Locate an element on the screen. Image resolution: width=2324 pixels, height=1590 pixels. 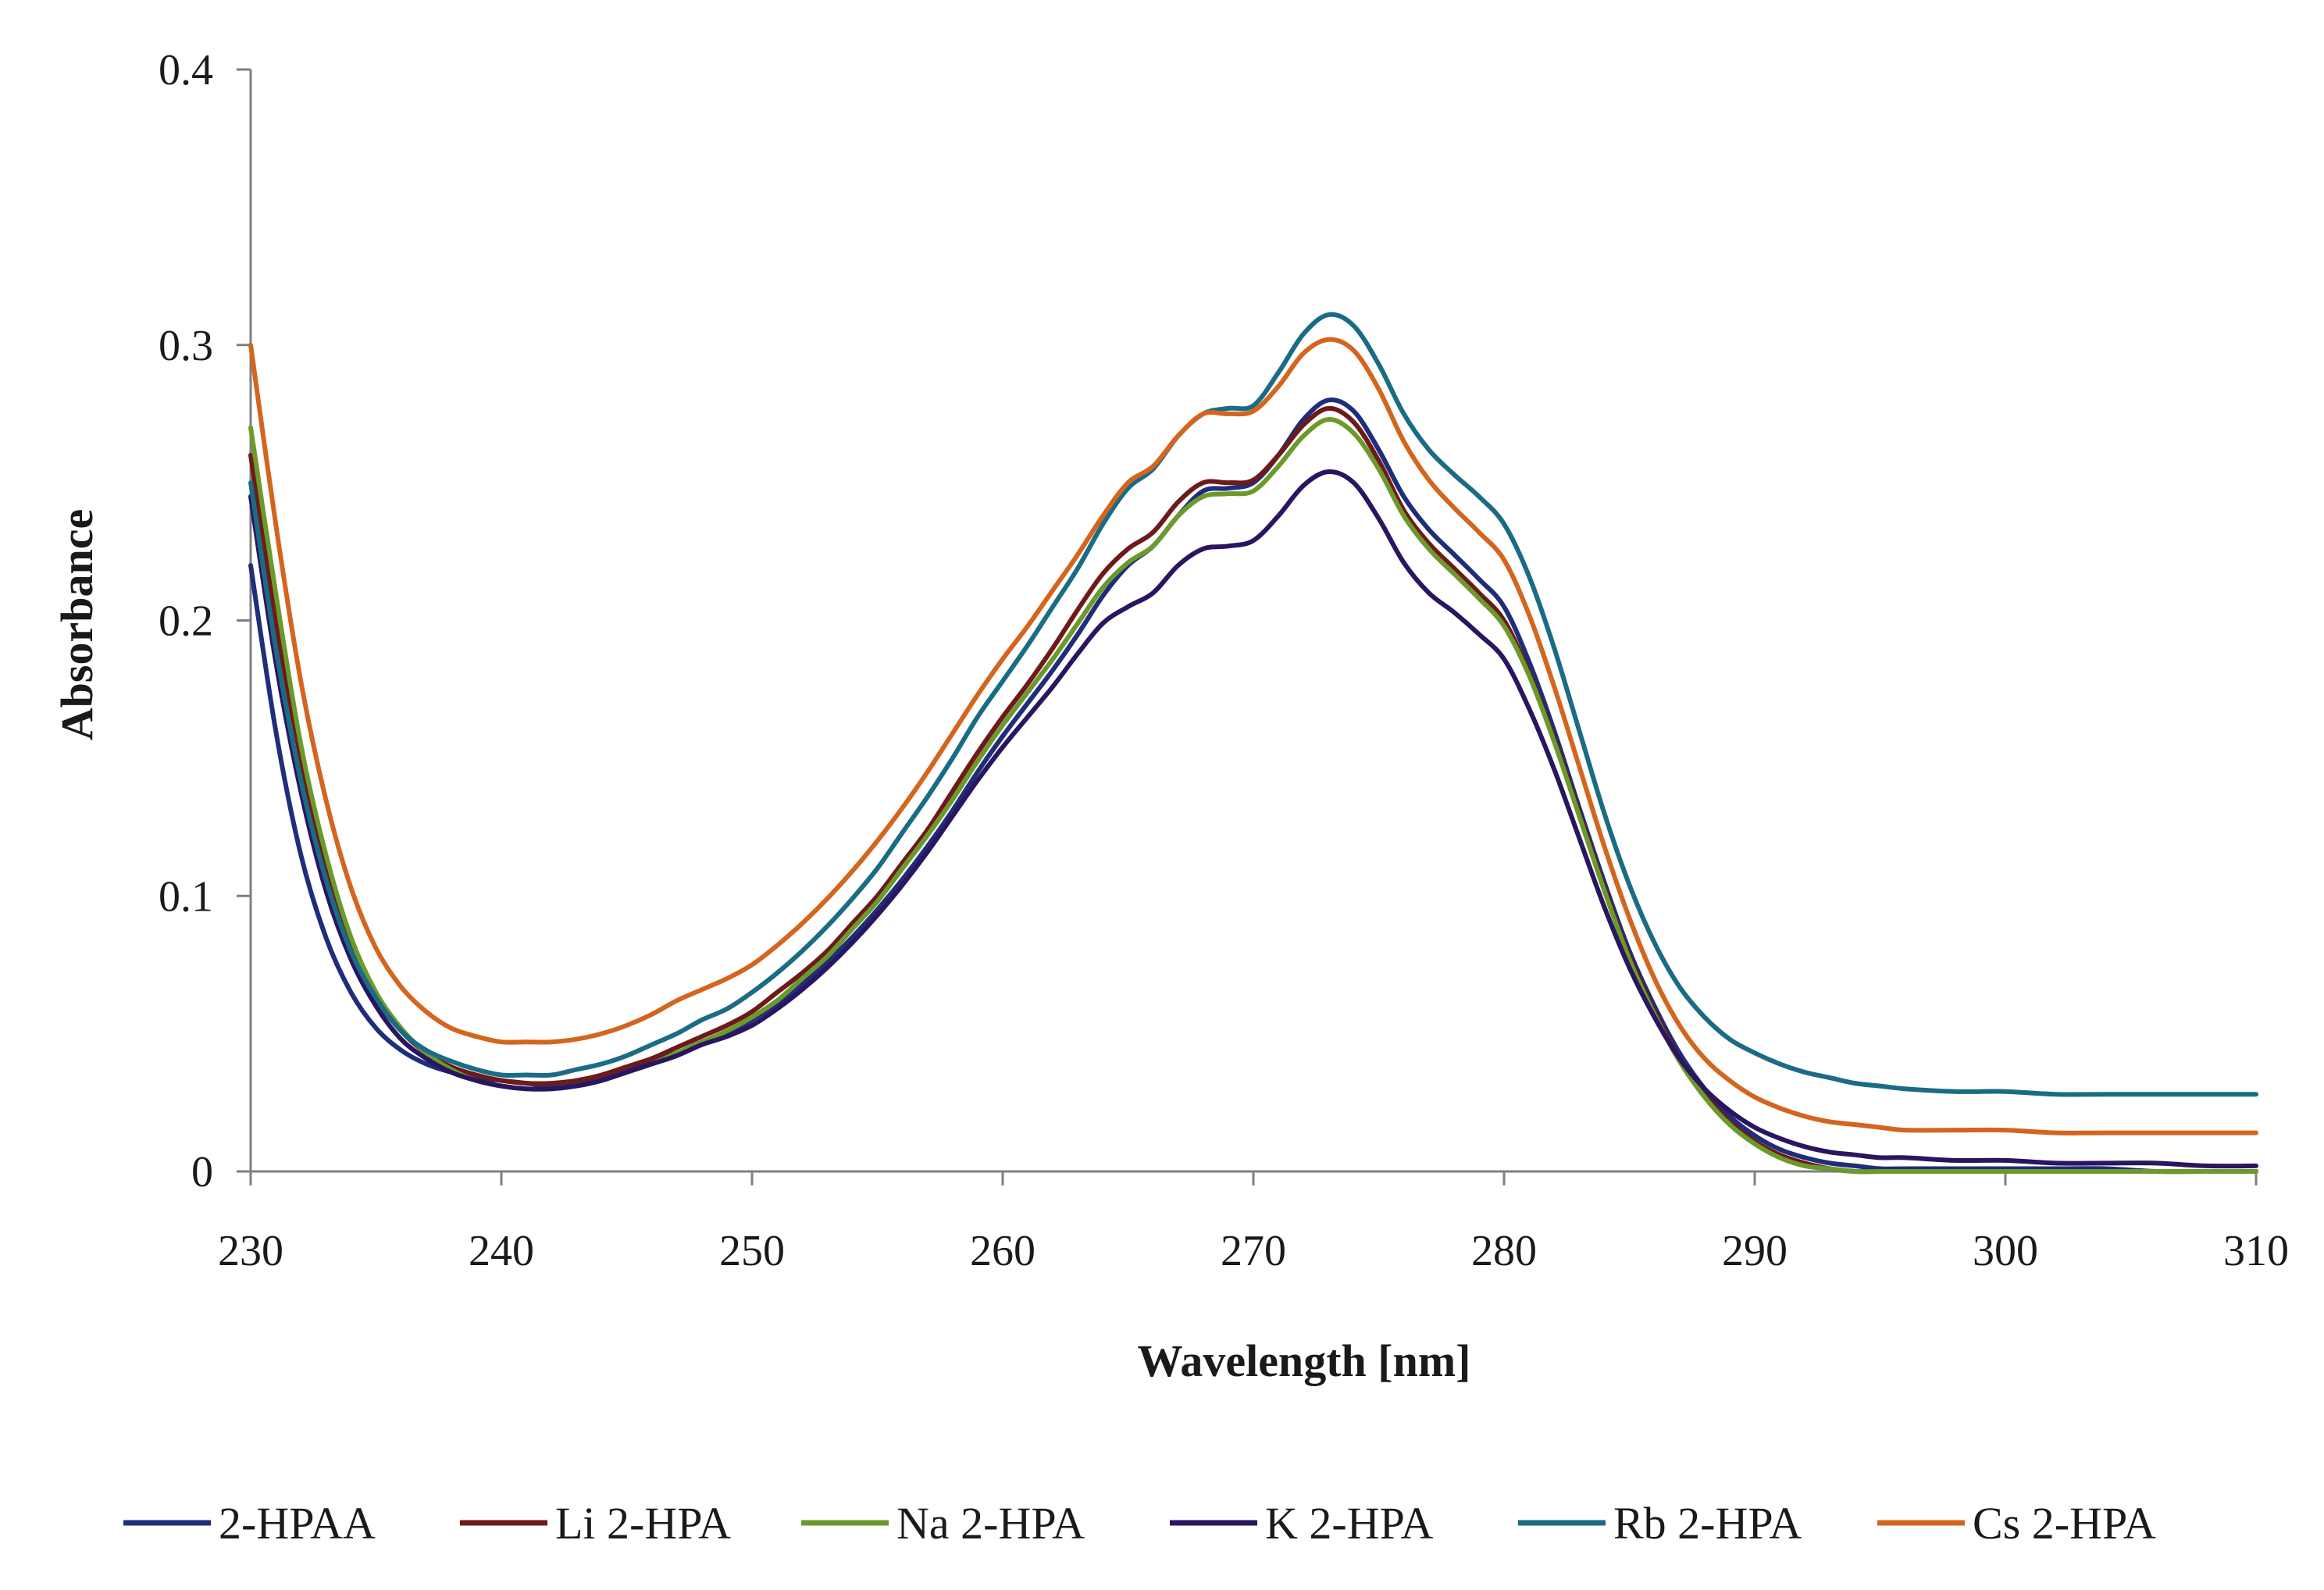
y-tick-label: 0.4 is located at coordinates (186, 70).